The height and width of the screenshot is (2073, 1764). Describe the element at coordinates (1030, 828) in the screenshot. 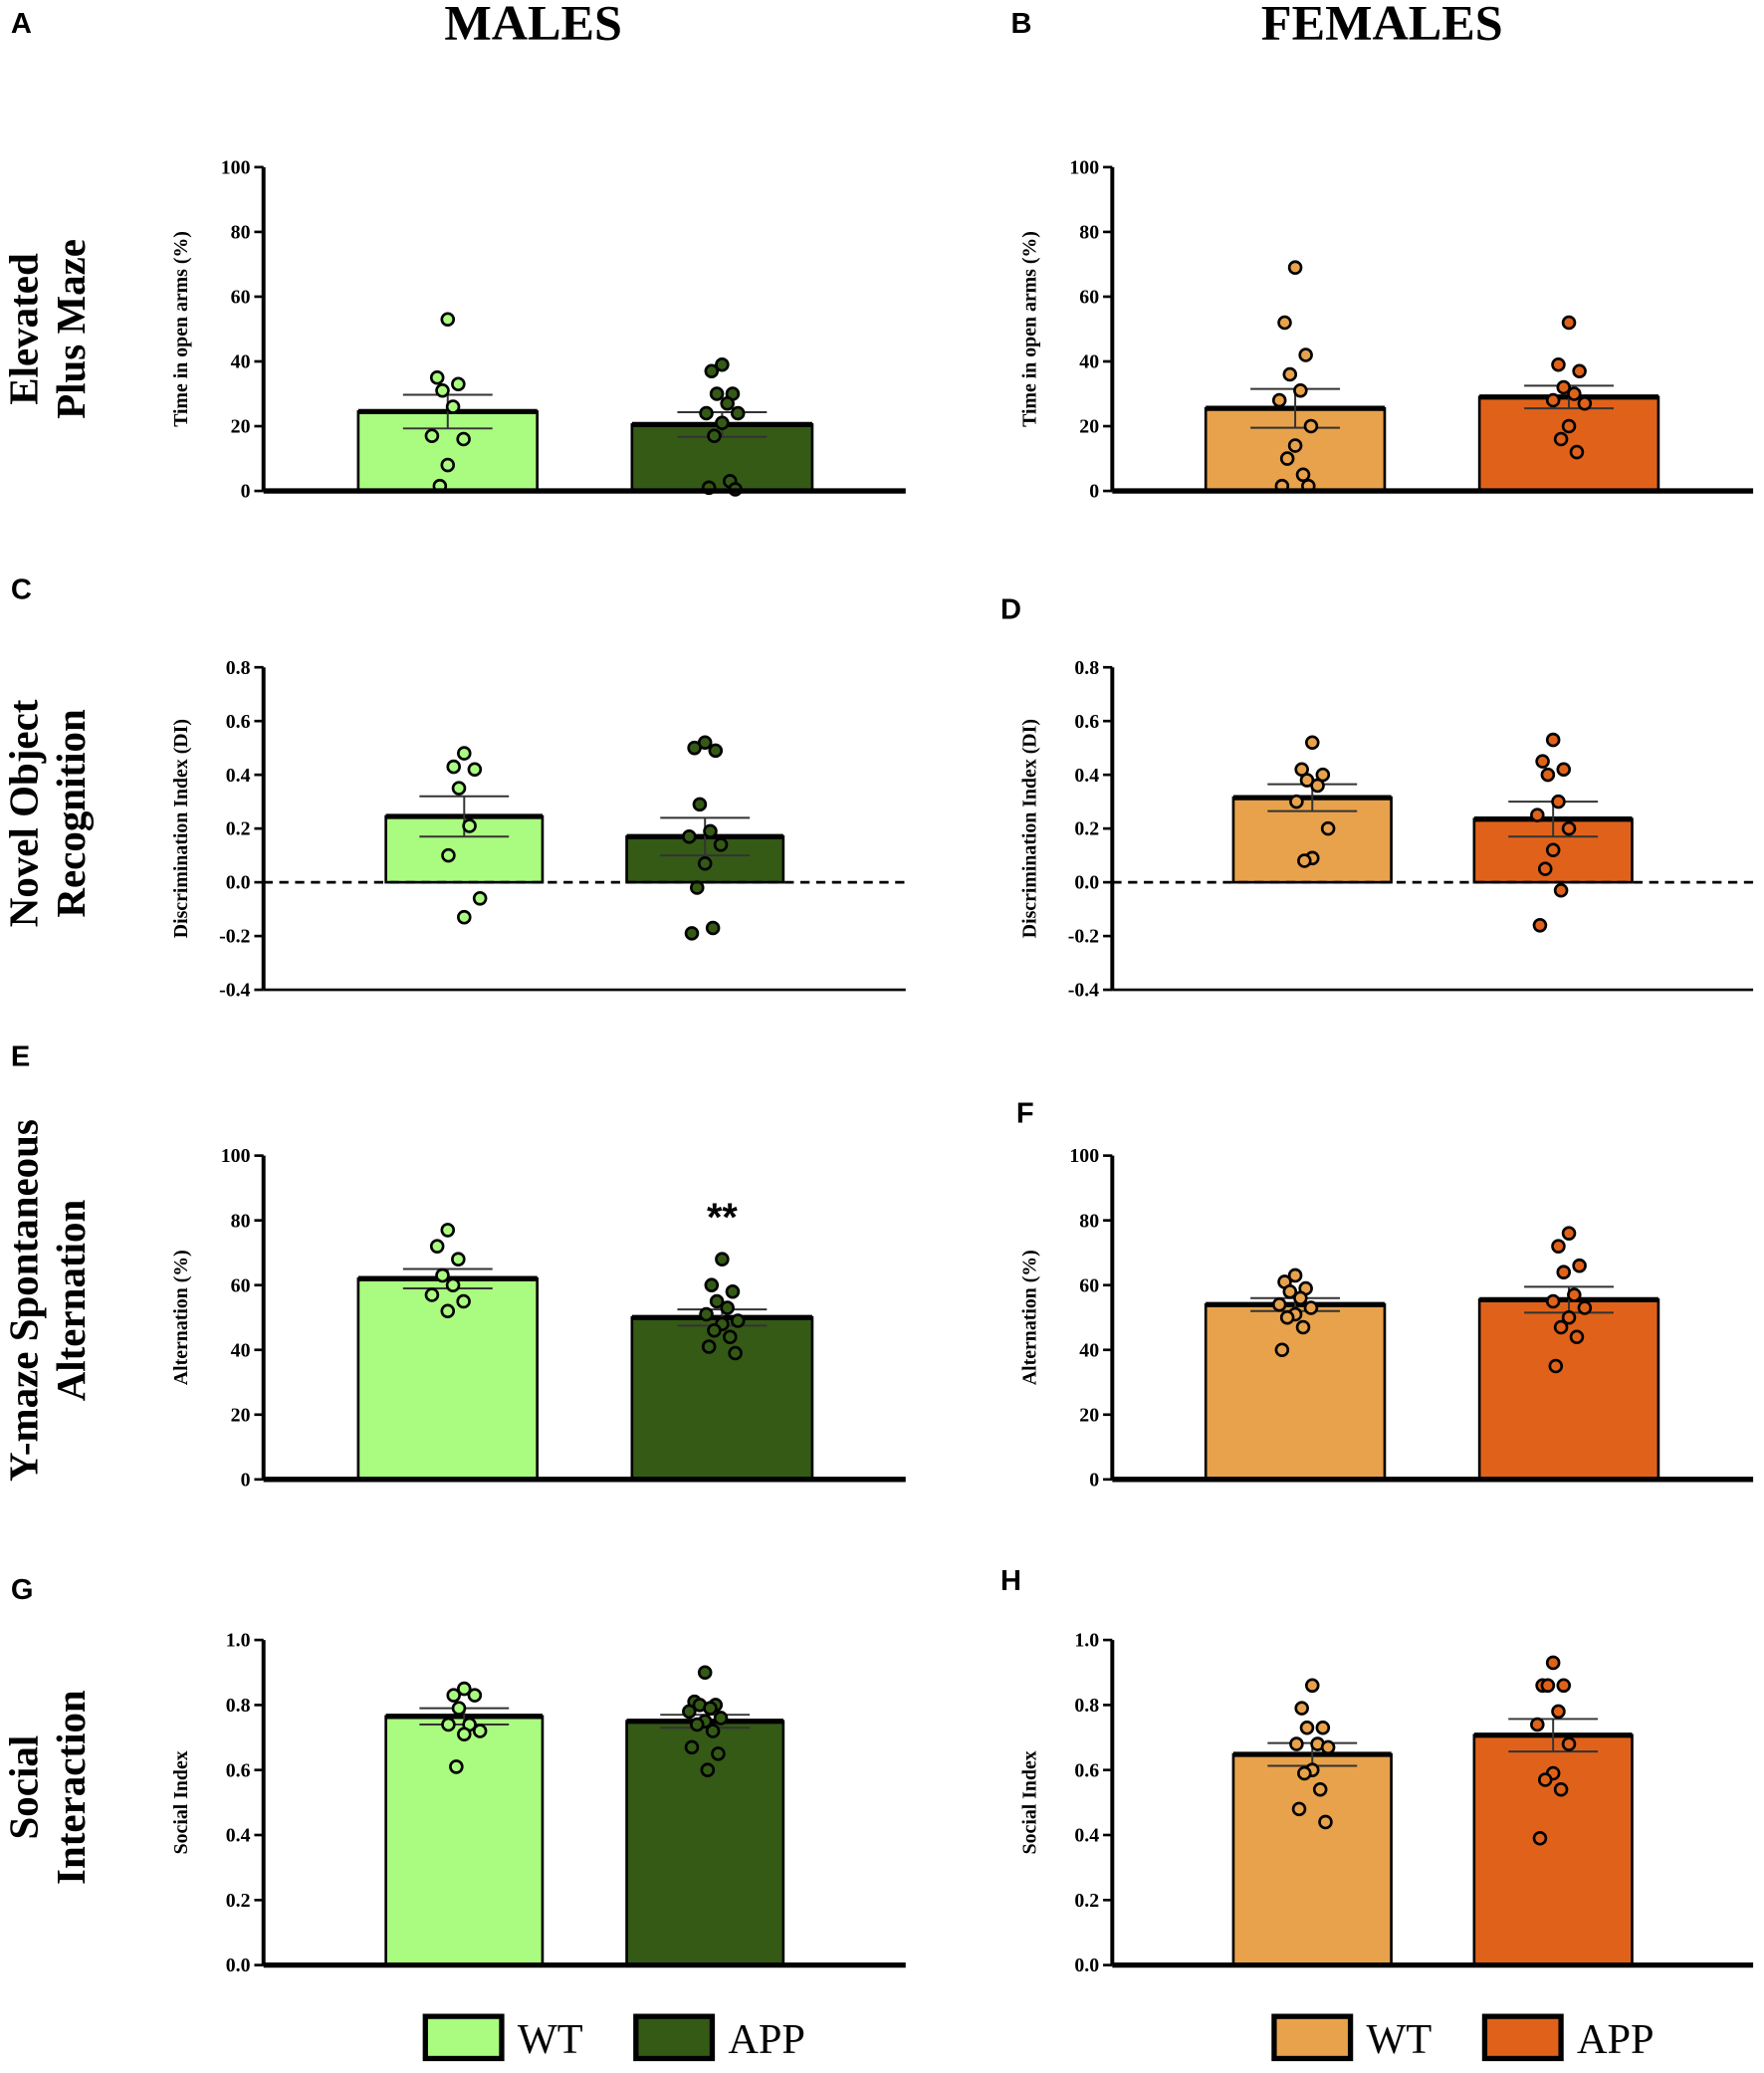

I see `y-axis-label: Discrimination Index (DI)` at that location.